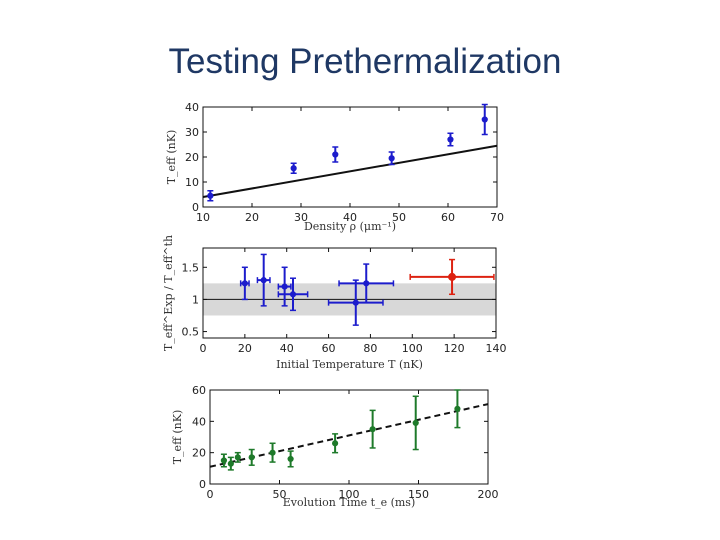 Image resolution: width=720 pixels, height=540 pixels. I want to click on x-axis-label: Evolution Time t_e (ms), so click(349, 502).